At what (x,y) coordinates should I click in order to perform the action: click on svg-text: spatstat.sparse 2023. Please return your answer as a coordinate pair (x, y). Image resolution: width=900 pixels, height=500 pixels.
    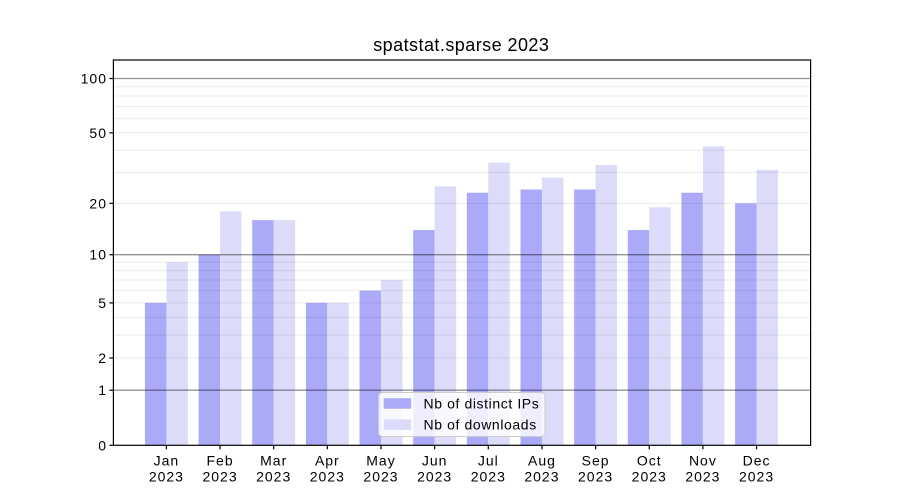
    Looking at the image, I should click on (461, 45).